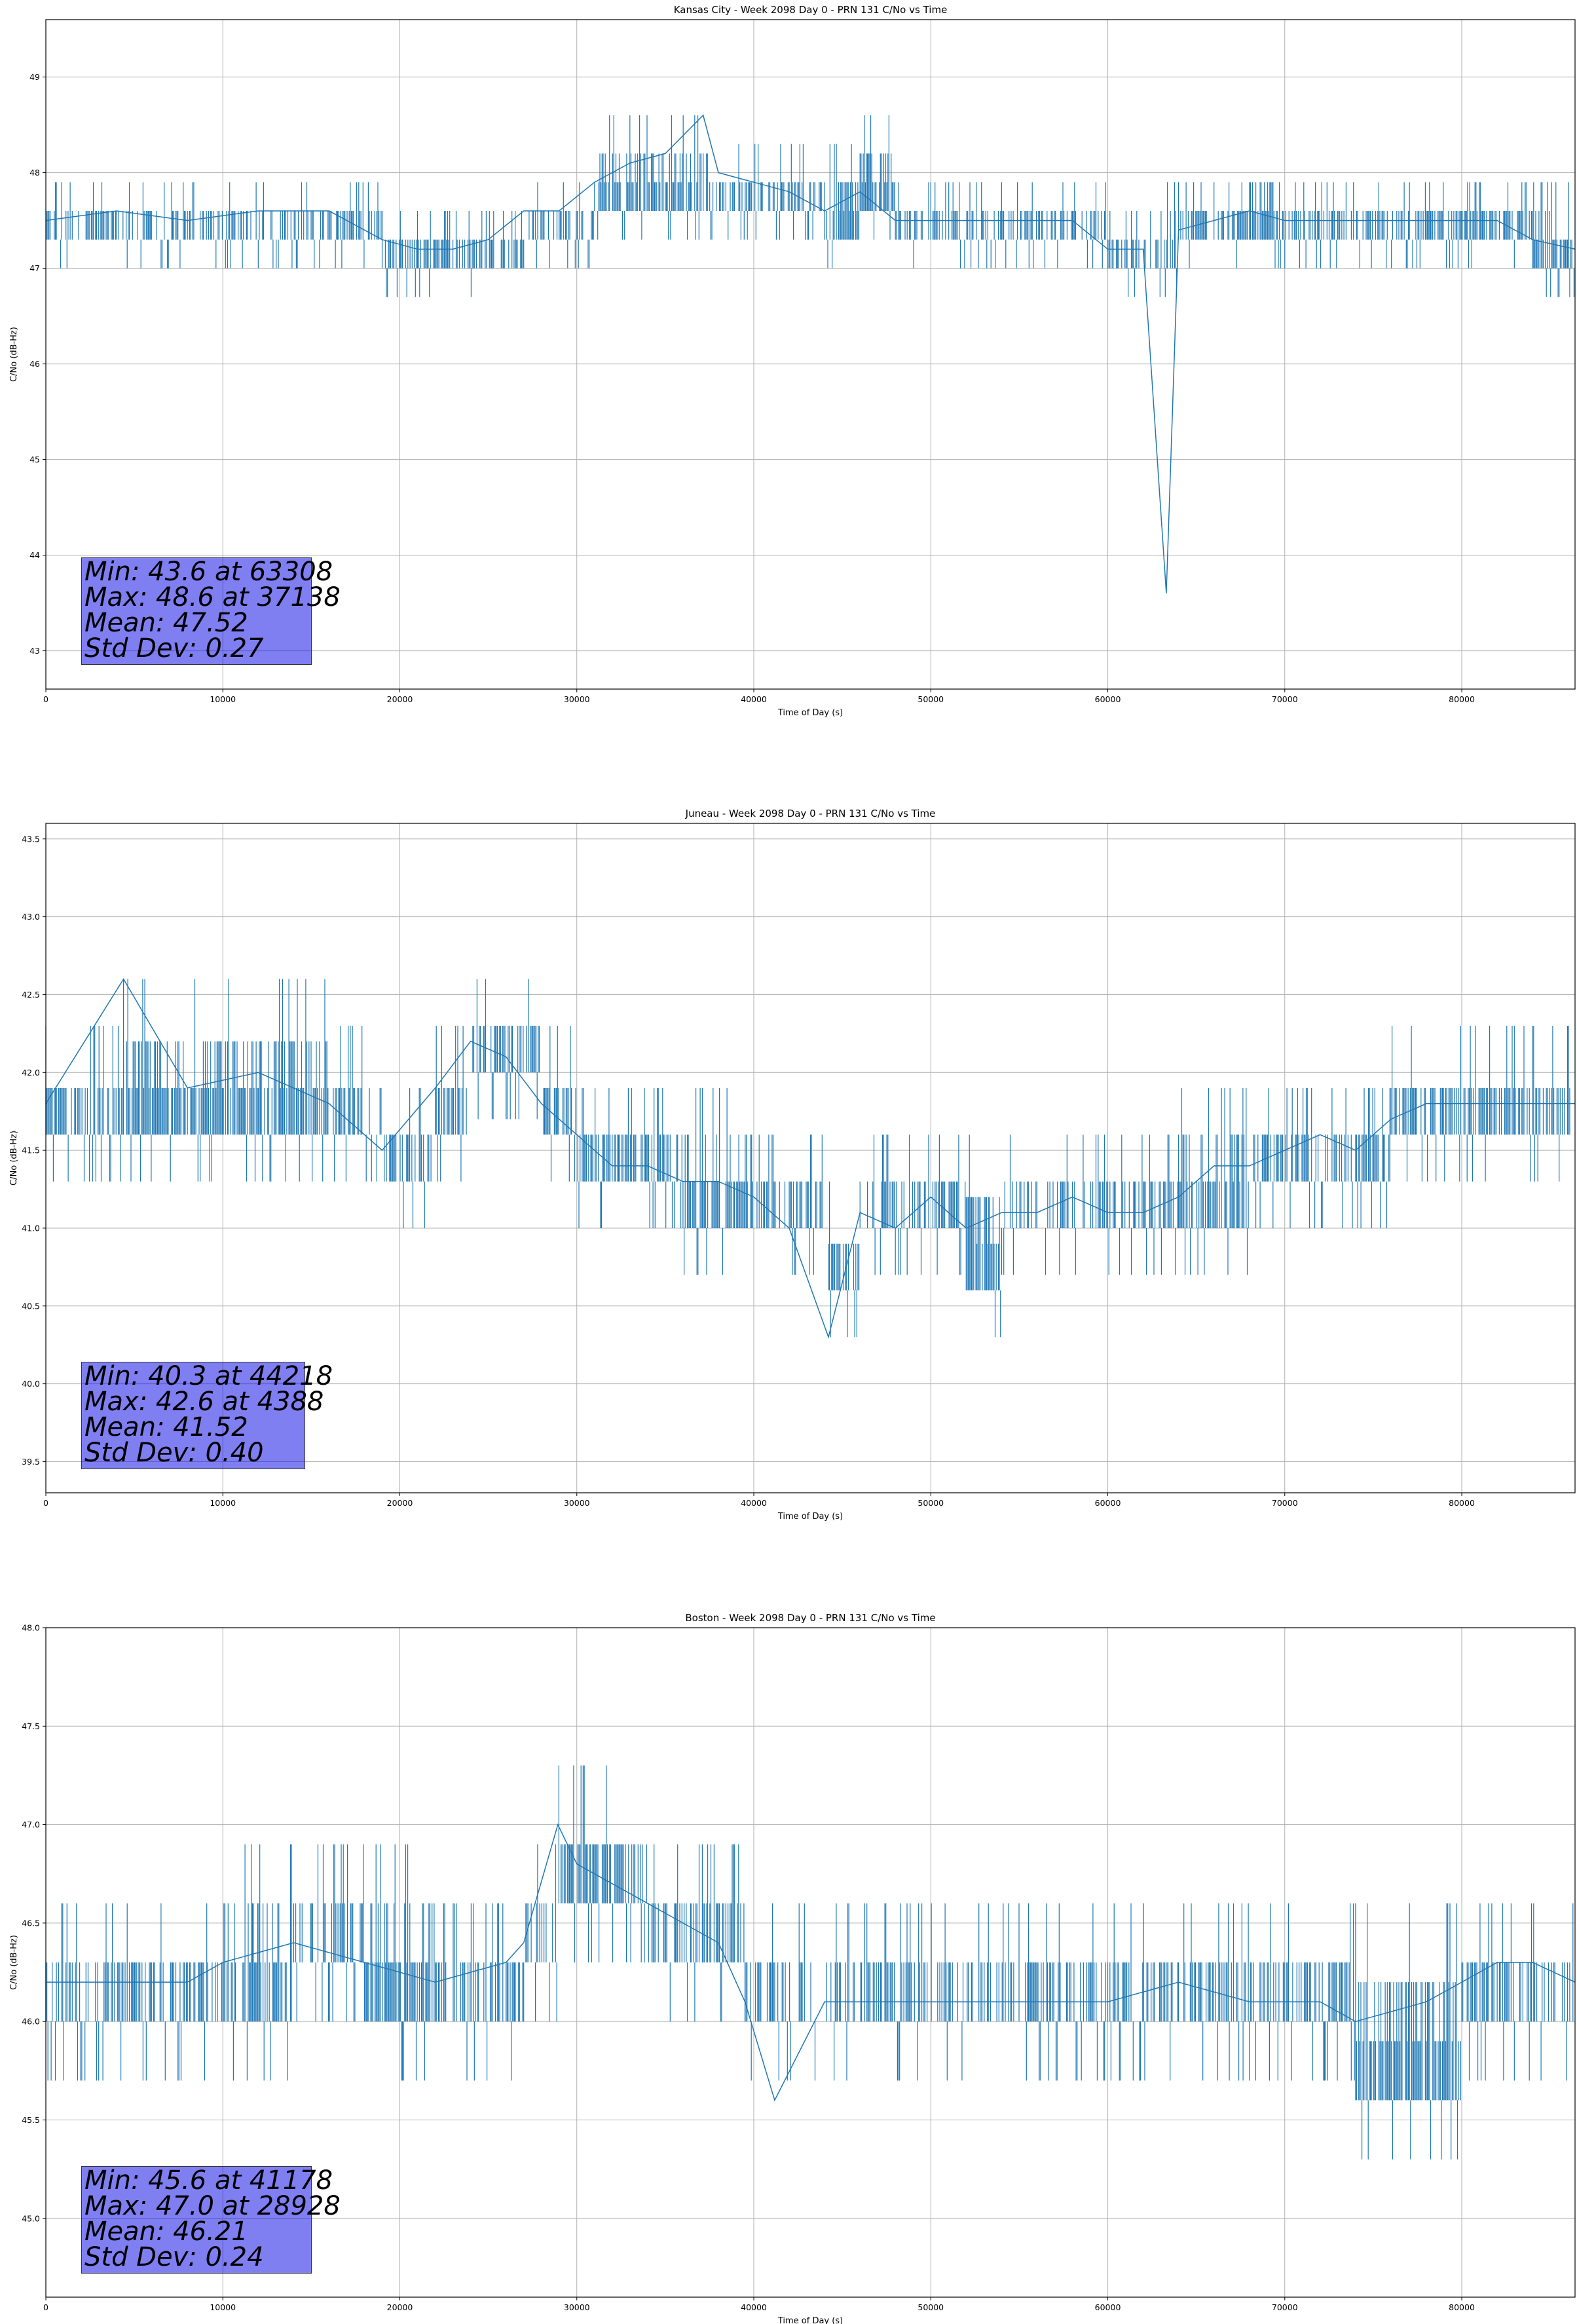 The width and height of the screenshot is (1577, 2324). I want to click on stats-max: Max: 47.0 at 28928, so click(212, 2206).